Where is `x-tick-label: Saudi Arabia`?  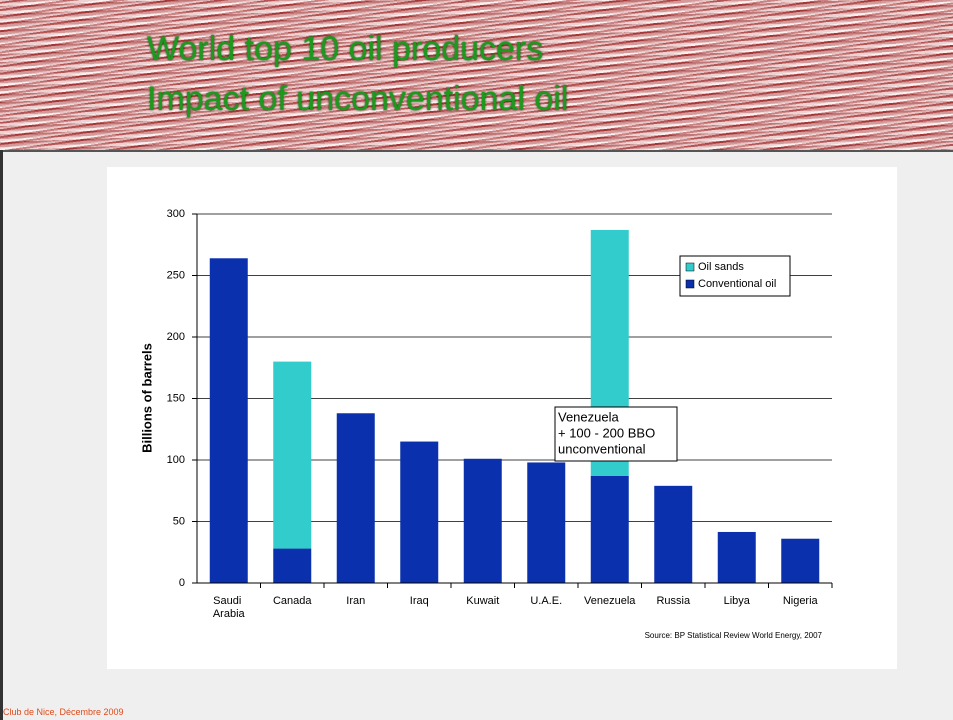 x-tick-label: Saudi Arabia is located at coordinates (229, 607).